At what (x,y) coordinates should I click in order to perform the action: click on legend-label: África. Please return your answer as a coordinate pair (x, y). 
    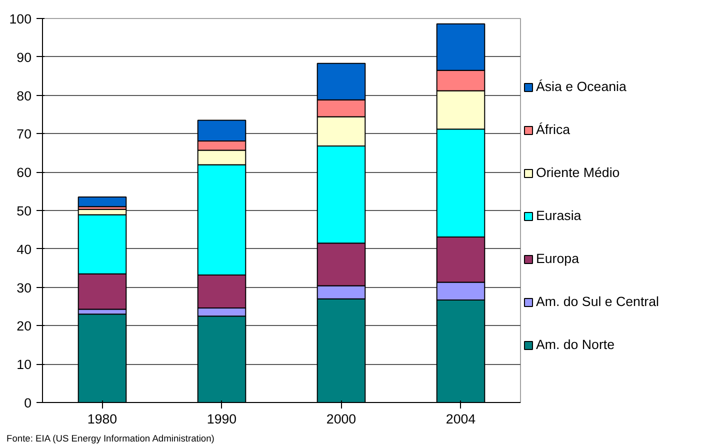
    Looking at the image, I should click on (553, 129).